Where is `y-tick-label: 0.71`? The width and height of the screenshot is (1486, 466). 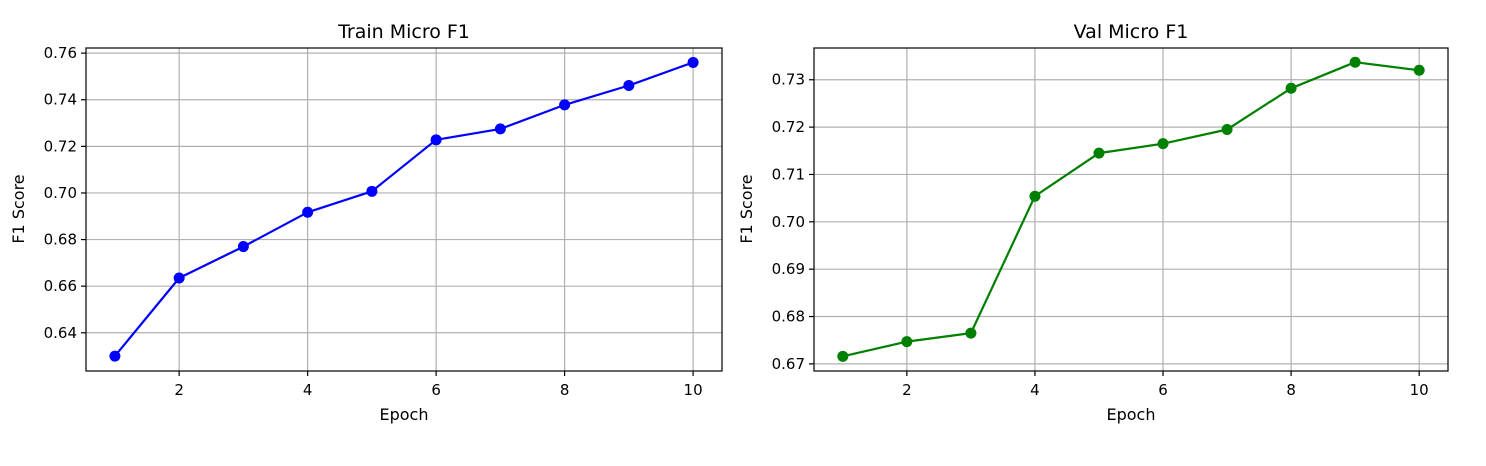
y-tick-label: 0.71 is located at coordinates (788, 174).